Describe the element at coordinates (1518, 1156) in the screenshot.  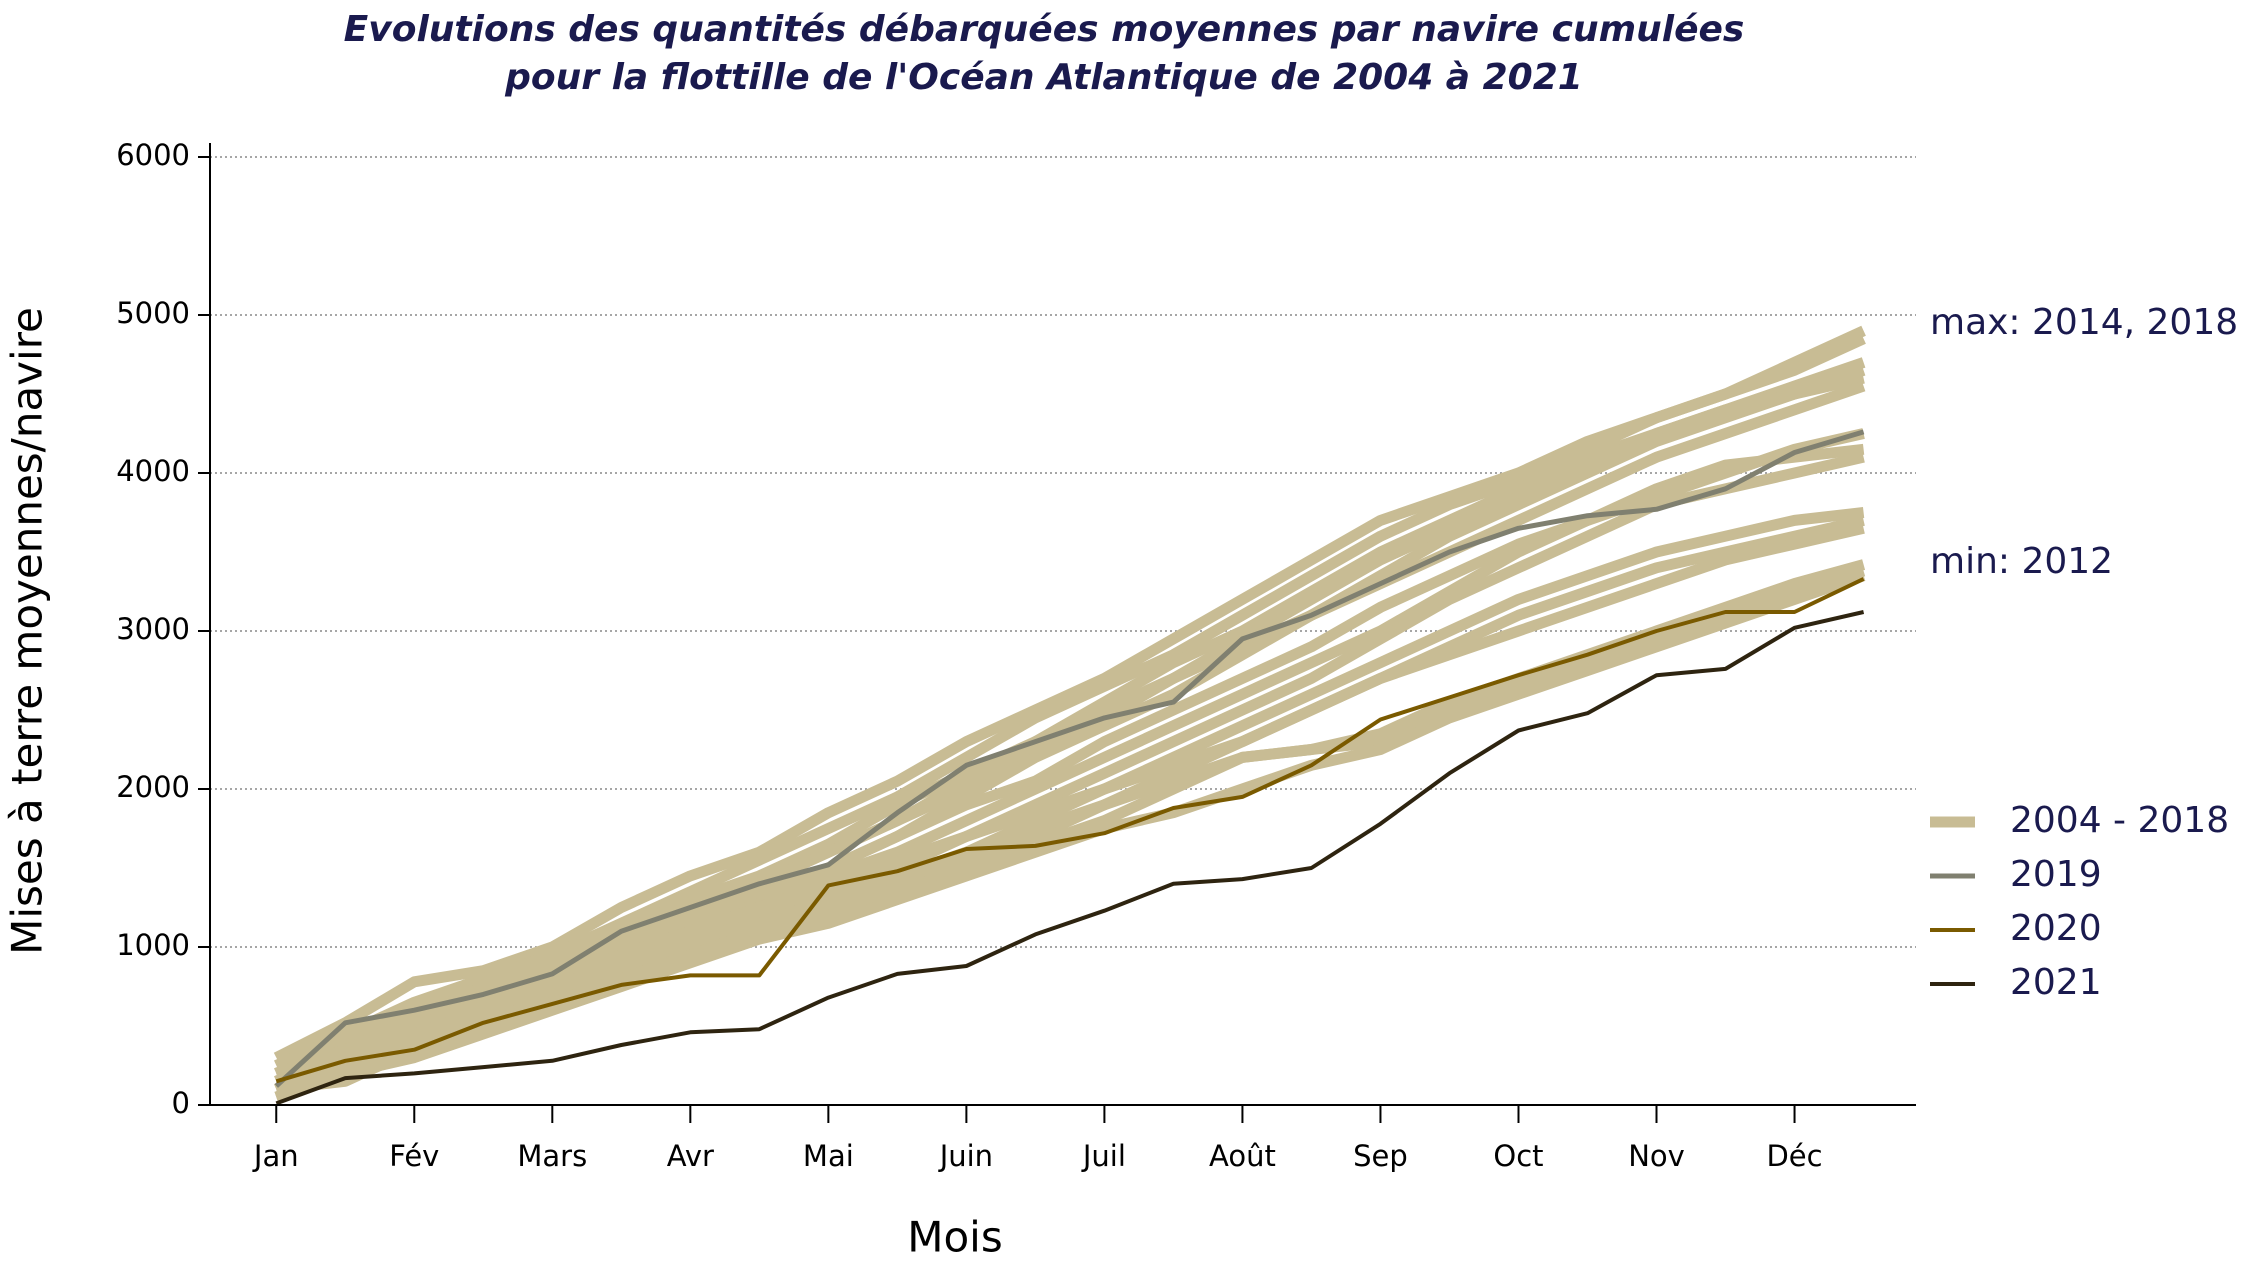
I see `x-tick-label: Oct` at that location.